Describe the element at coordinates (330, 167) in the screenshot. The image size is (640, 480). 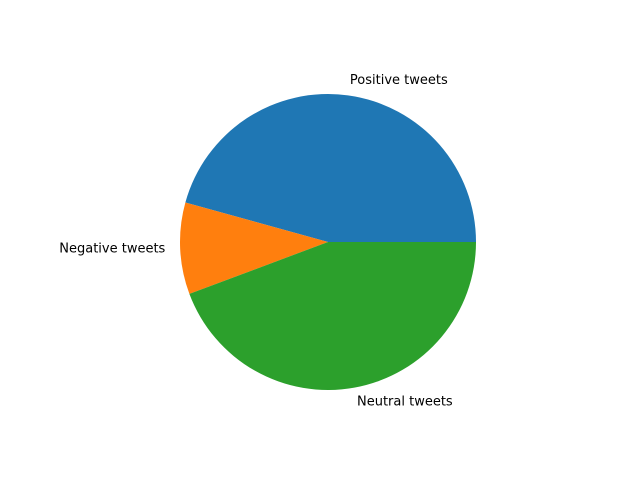
I see `pie-slice-positive-tweets` at that location.